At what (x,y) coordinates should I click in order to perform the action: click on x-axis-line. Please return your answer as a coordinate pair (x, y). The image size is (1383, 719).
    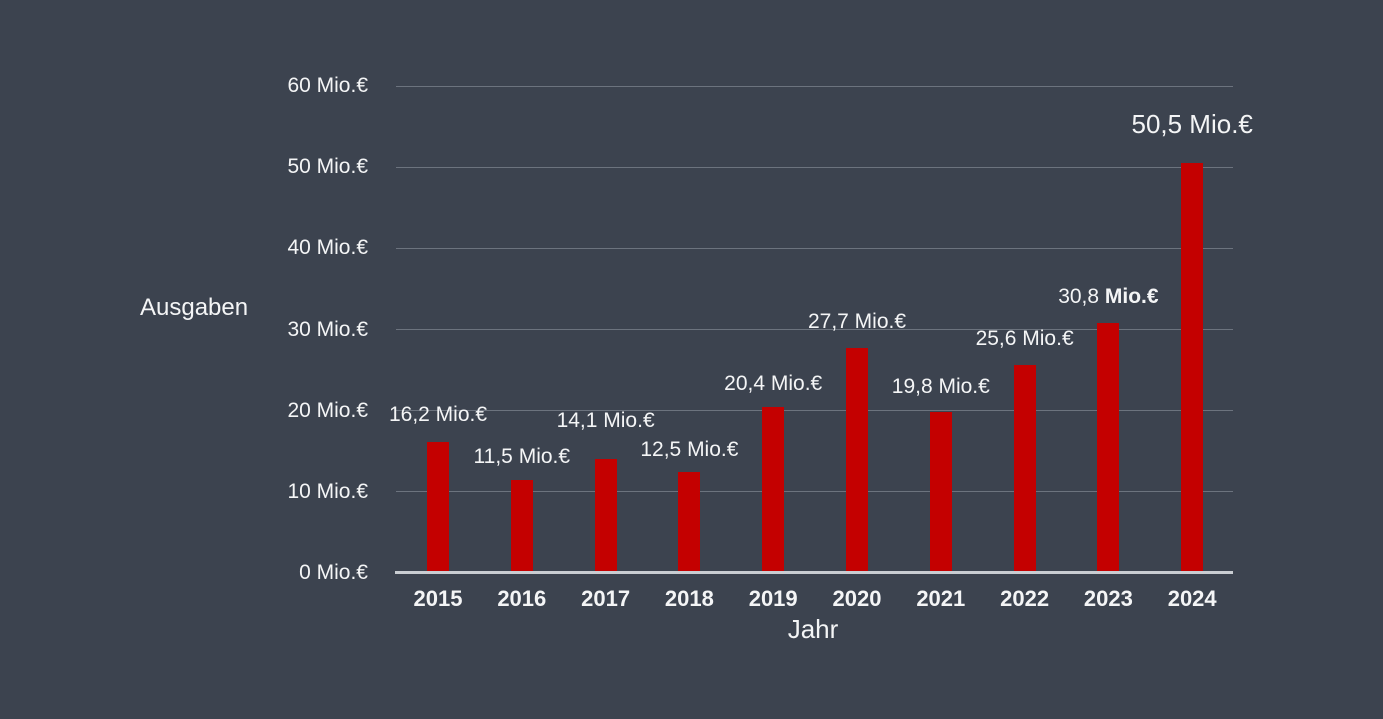
    Looking at the image, I should click on (814, 572).